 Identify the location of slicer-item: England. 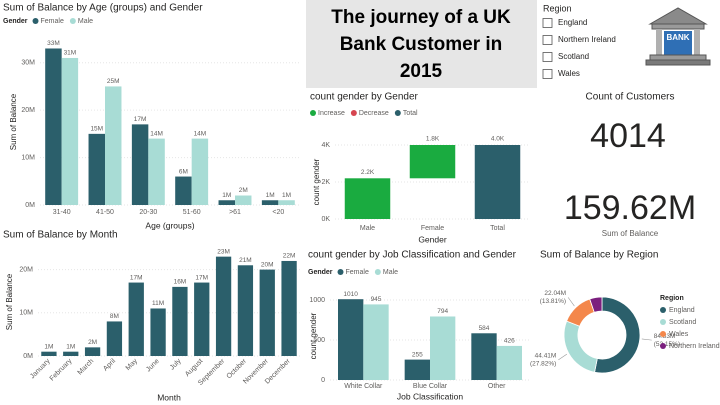
(572, 22).